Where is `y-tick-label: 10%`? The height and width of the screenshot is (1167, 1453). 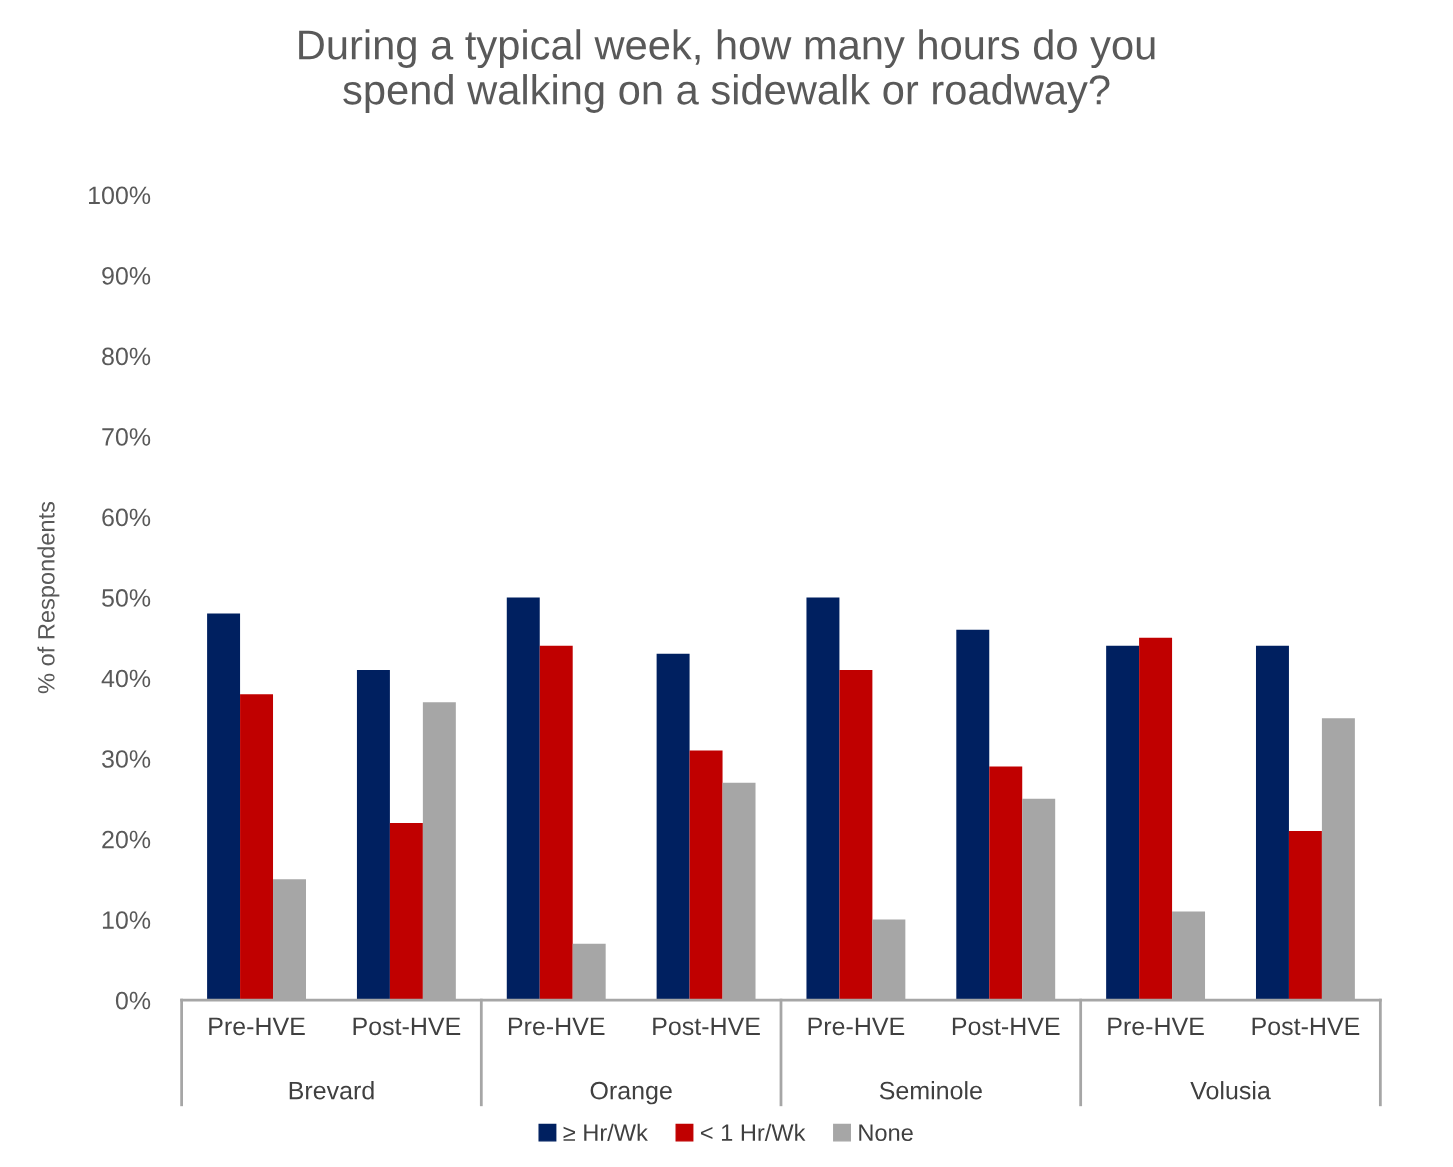 y-tick-label: 10% is located at coordinates (126, 920).